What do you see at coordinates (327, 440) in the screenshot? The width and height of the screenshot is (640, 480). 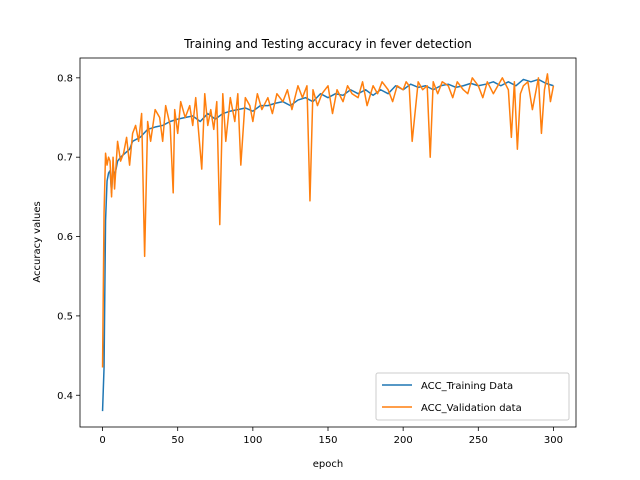 I see `x-tick-label: 150` at bounding box center [327, 440].